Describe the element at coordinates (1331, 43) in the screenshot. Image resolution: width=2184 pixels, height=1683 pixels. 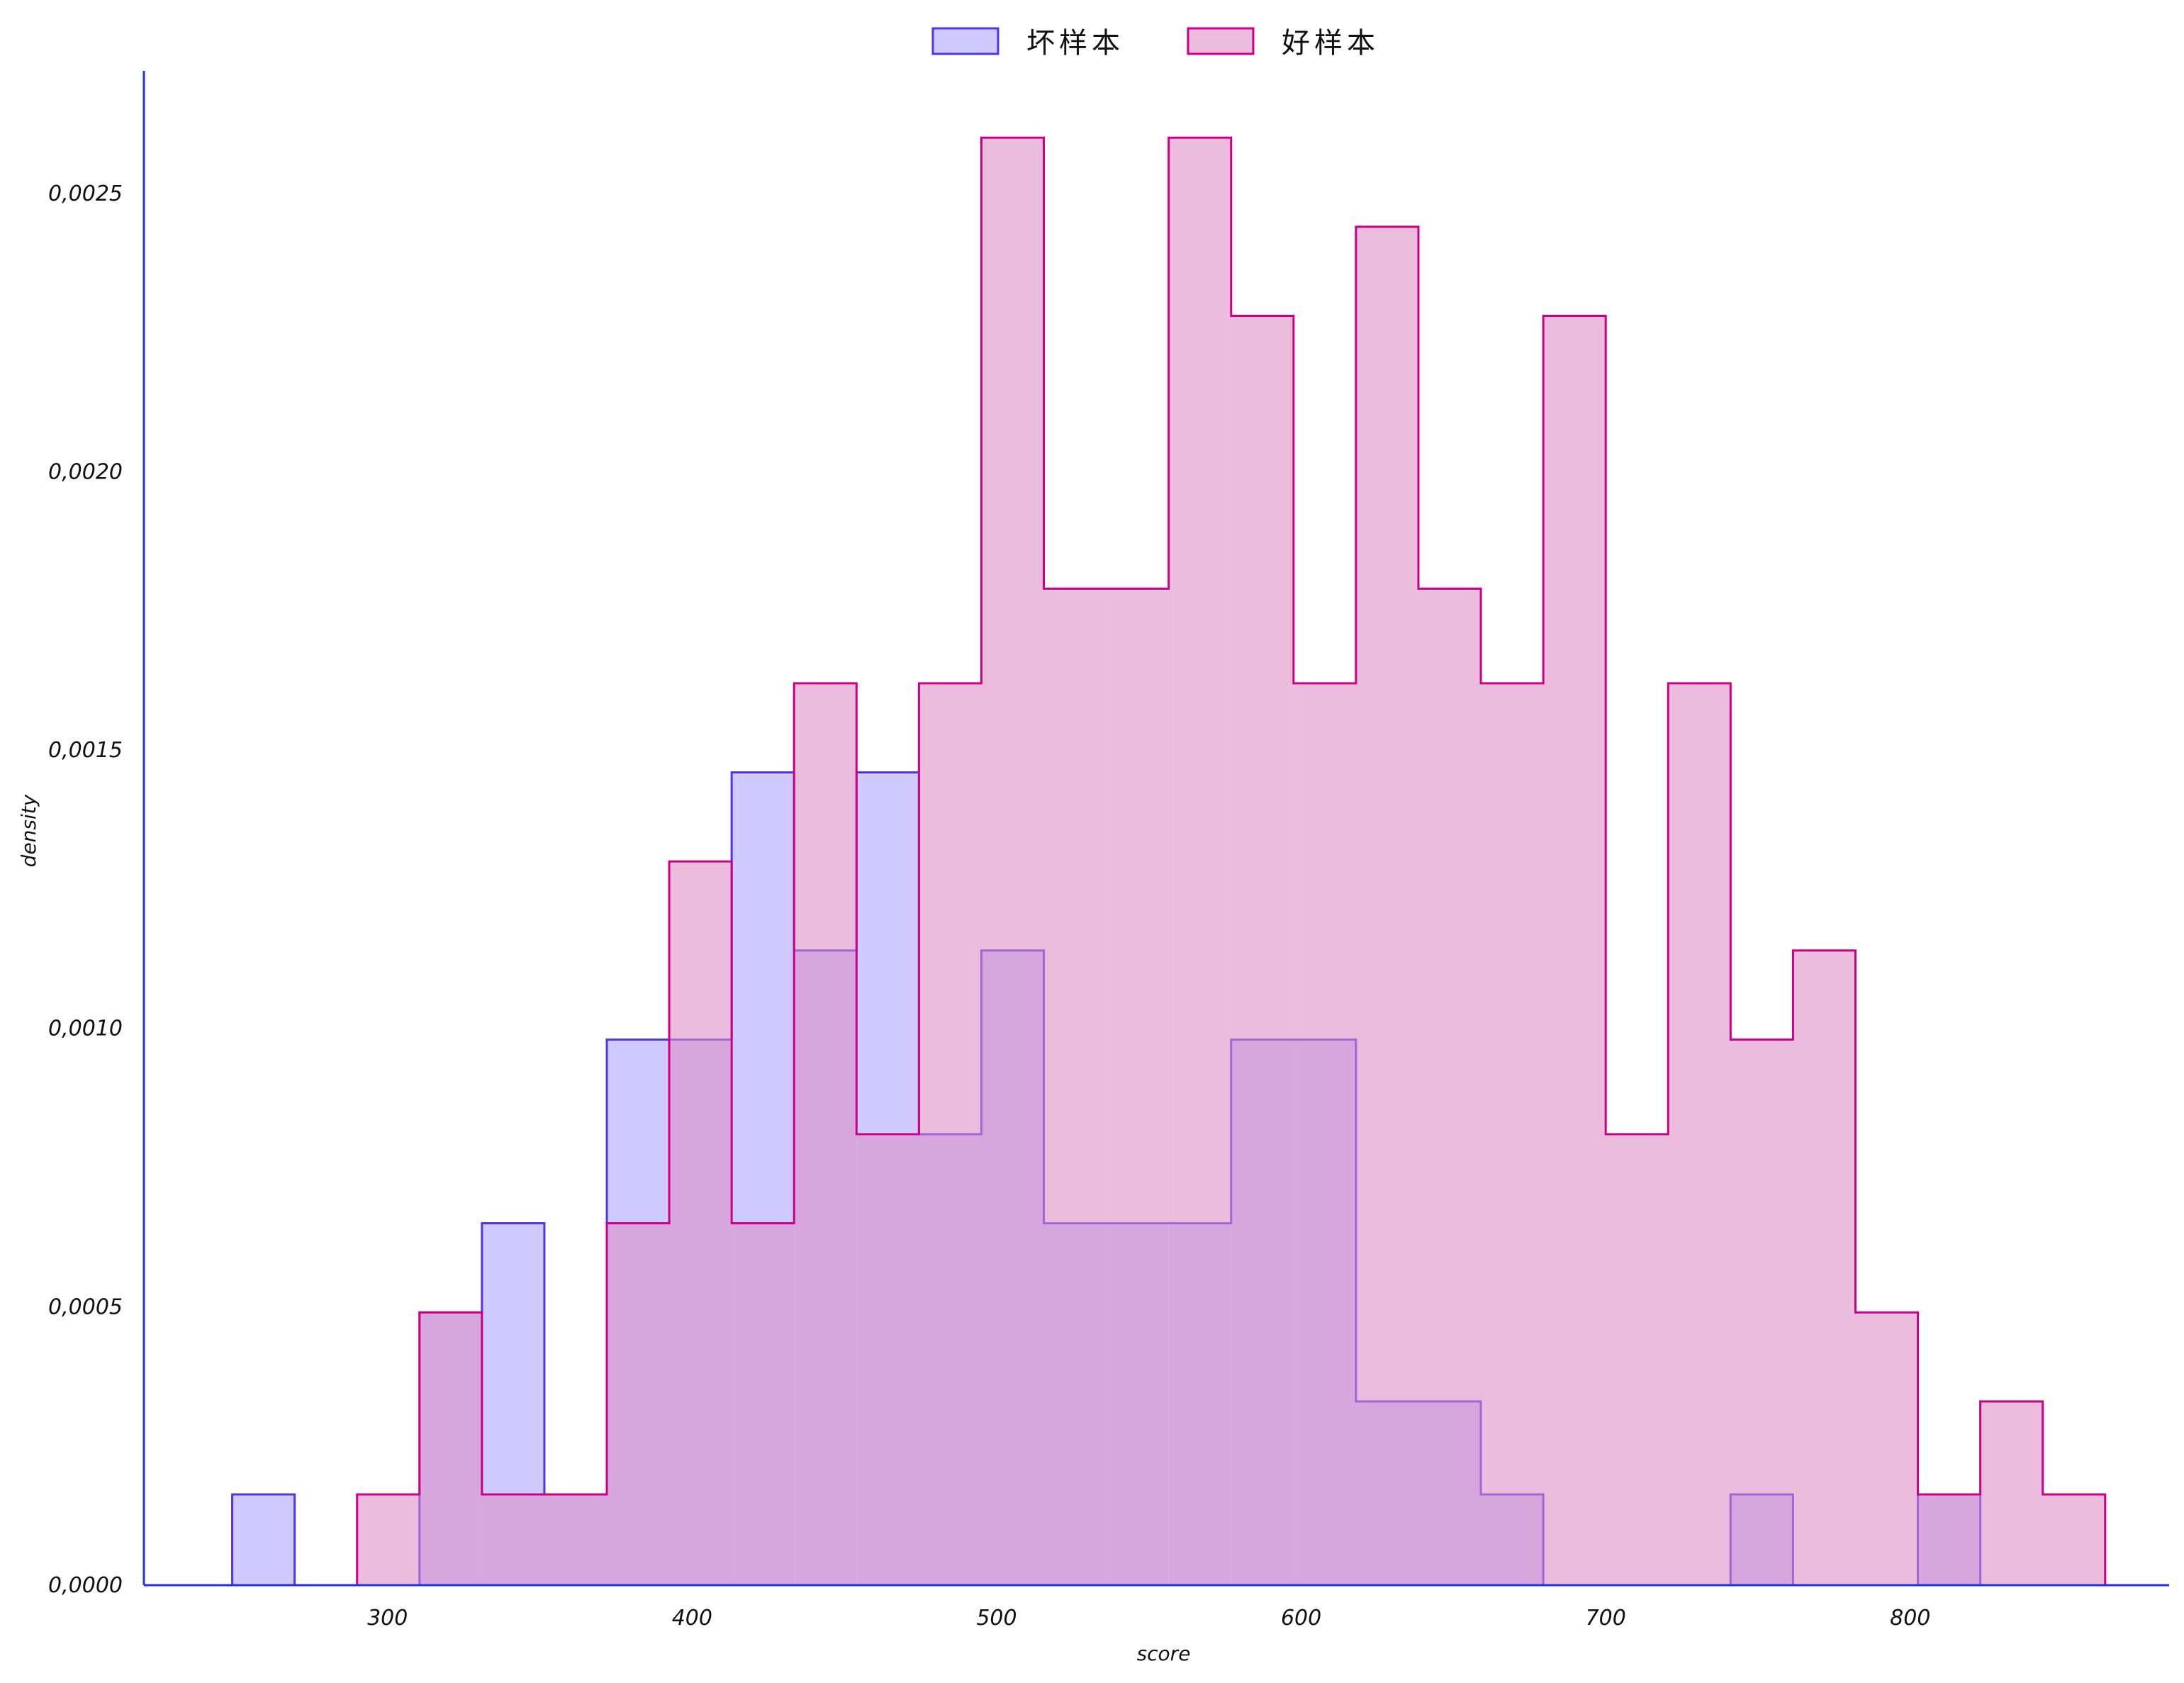
I see `legend-label: 好样本` at that location.